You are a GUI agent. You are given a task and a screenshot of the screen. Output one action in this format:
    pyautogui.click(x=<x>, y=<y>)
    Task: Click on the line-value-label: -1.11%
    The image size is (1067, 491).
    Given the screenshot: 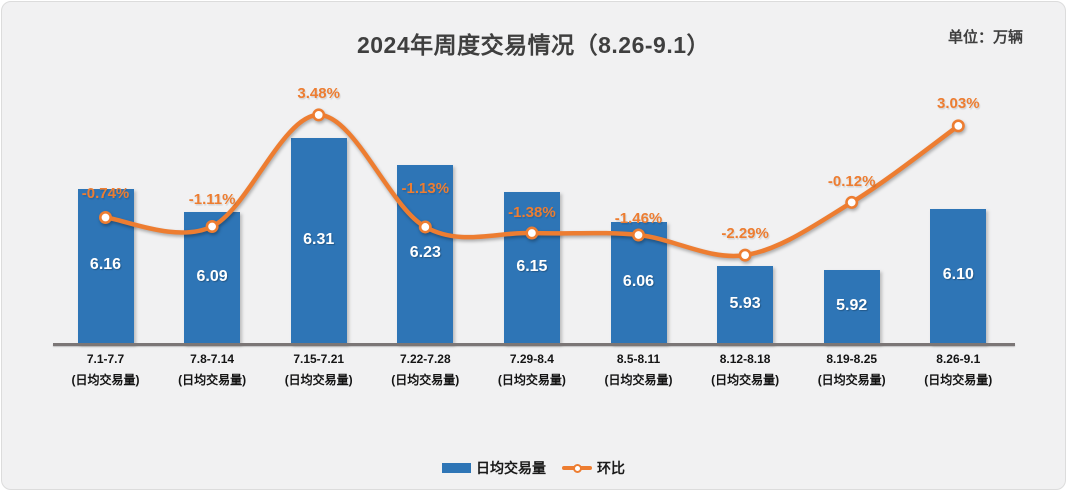 What is the action you would take?
    pyautogui.click(x=212, y=200)
    